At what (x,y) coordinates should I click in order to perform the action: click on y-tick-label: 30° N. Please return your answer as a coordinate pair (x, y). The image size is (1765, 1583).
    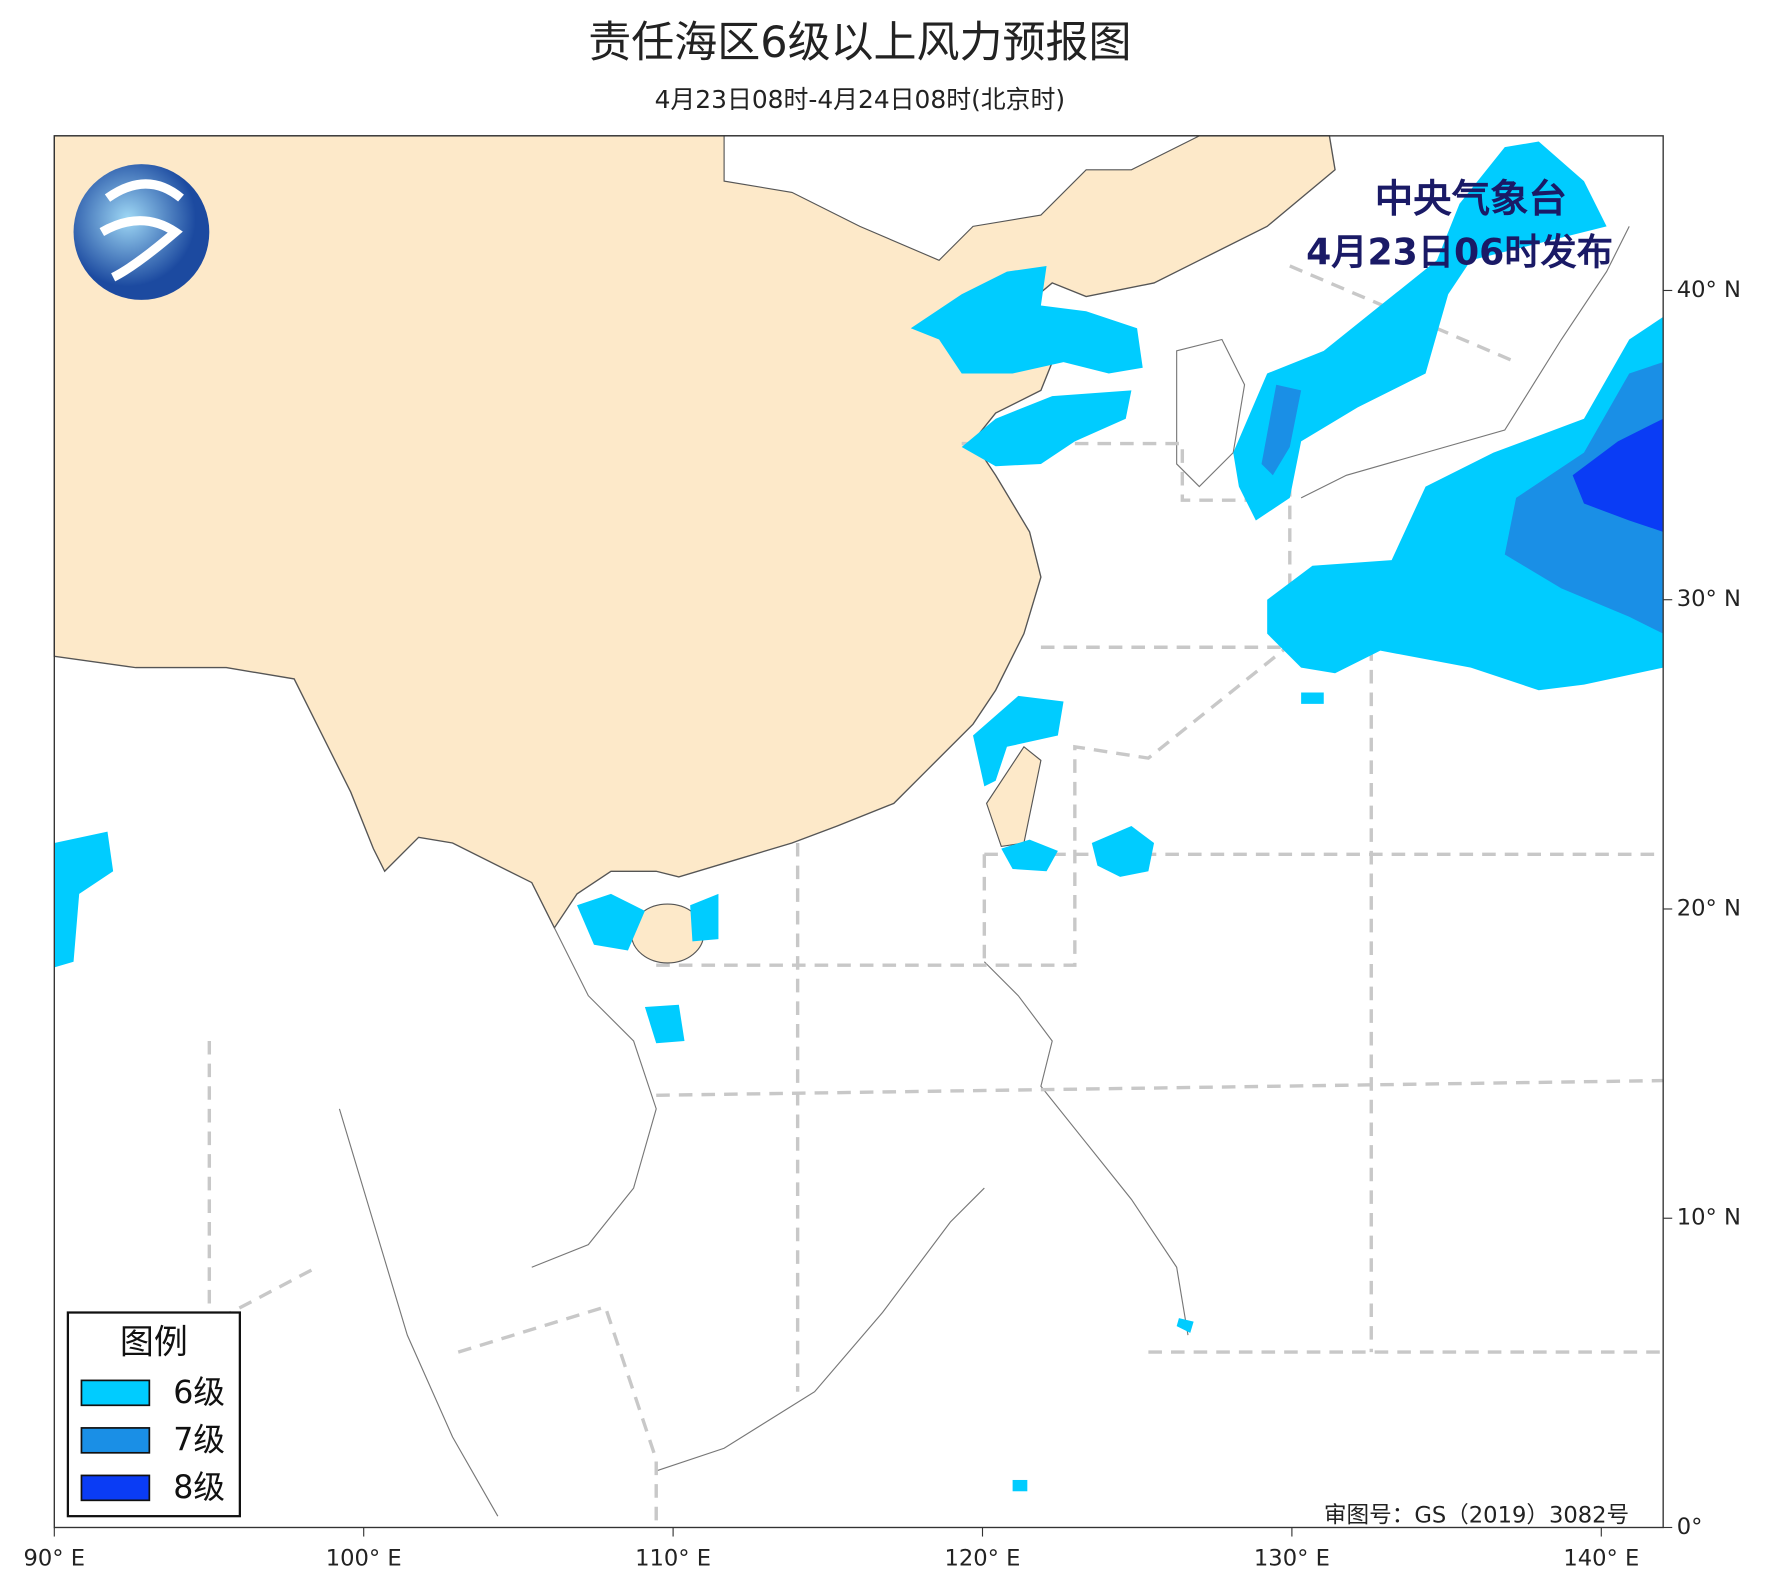
    Looking at the image, I should click on (1709, 599).